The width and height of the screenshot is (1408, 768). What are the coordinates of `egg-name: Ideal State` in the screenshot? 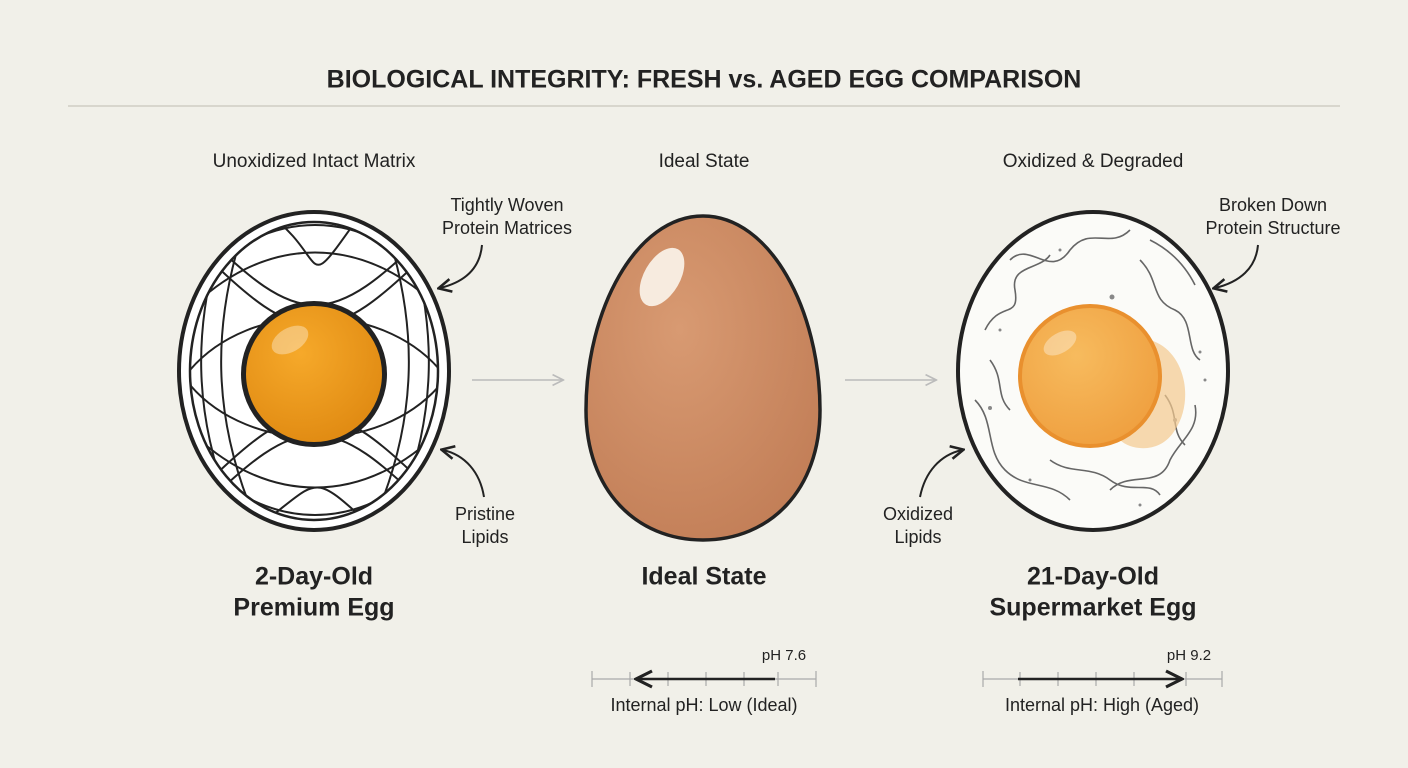 It's located at (703, 577).